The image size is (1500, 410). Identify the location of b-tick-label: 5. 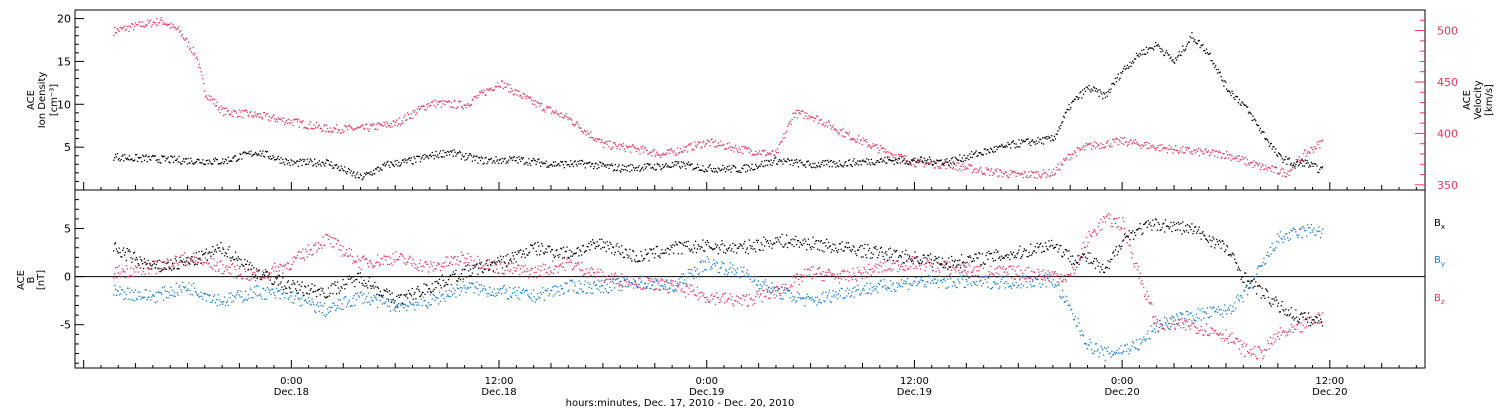
(67, 228).